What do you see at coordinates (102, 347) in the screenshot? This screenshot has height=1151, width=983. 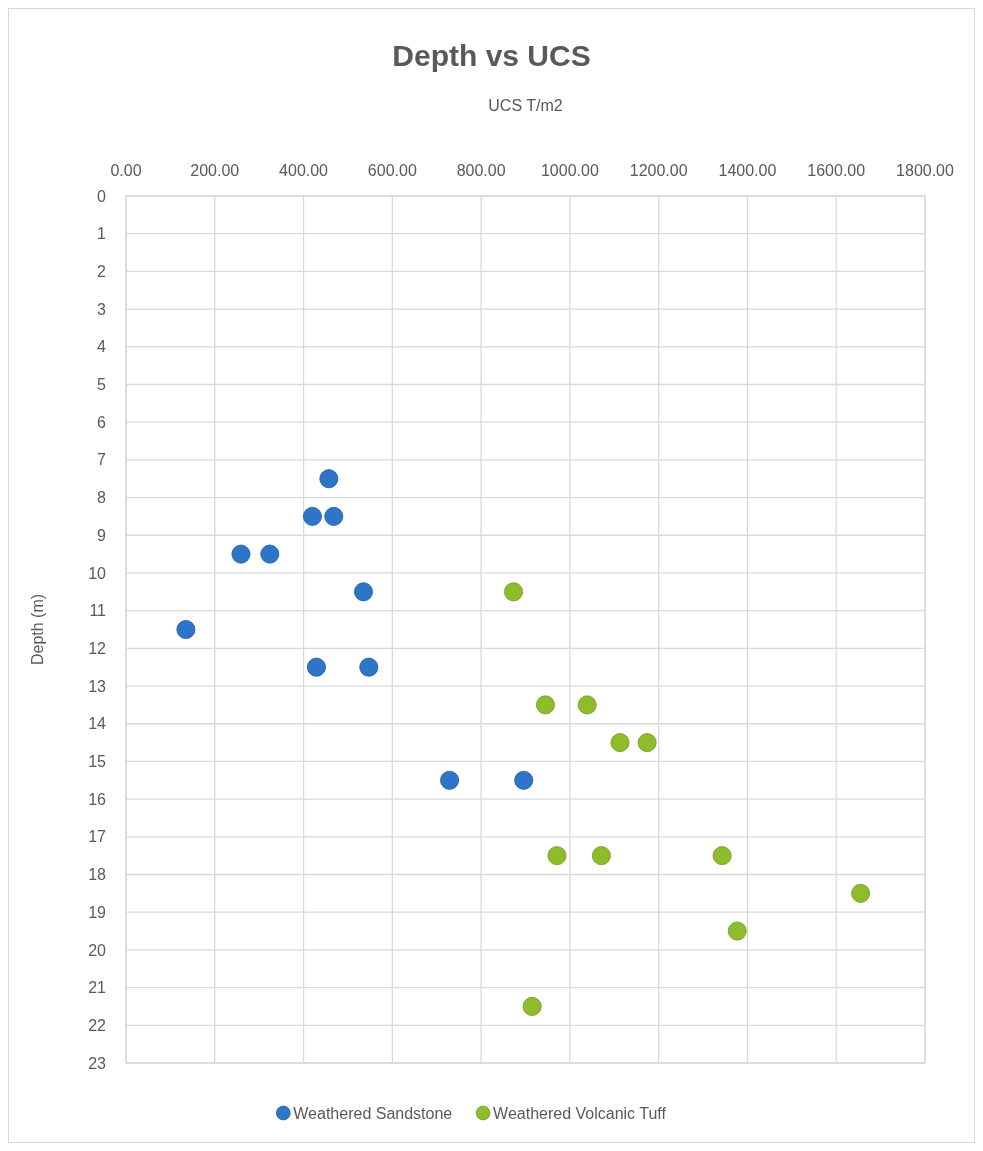 I see `y-tick-label: 4` at bounding box center [102, 347].